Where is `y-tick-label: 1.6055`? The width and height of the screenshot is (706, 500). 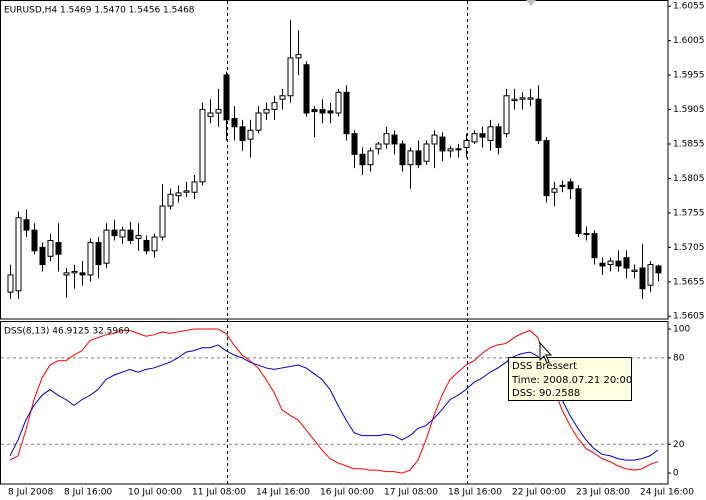
y-tick-label: 1.6055 is located at coordinates (689, 7).